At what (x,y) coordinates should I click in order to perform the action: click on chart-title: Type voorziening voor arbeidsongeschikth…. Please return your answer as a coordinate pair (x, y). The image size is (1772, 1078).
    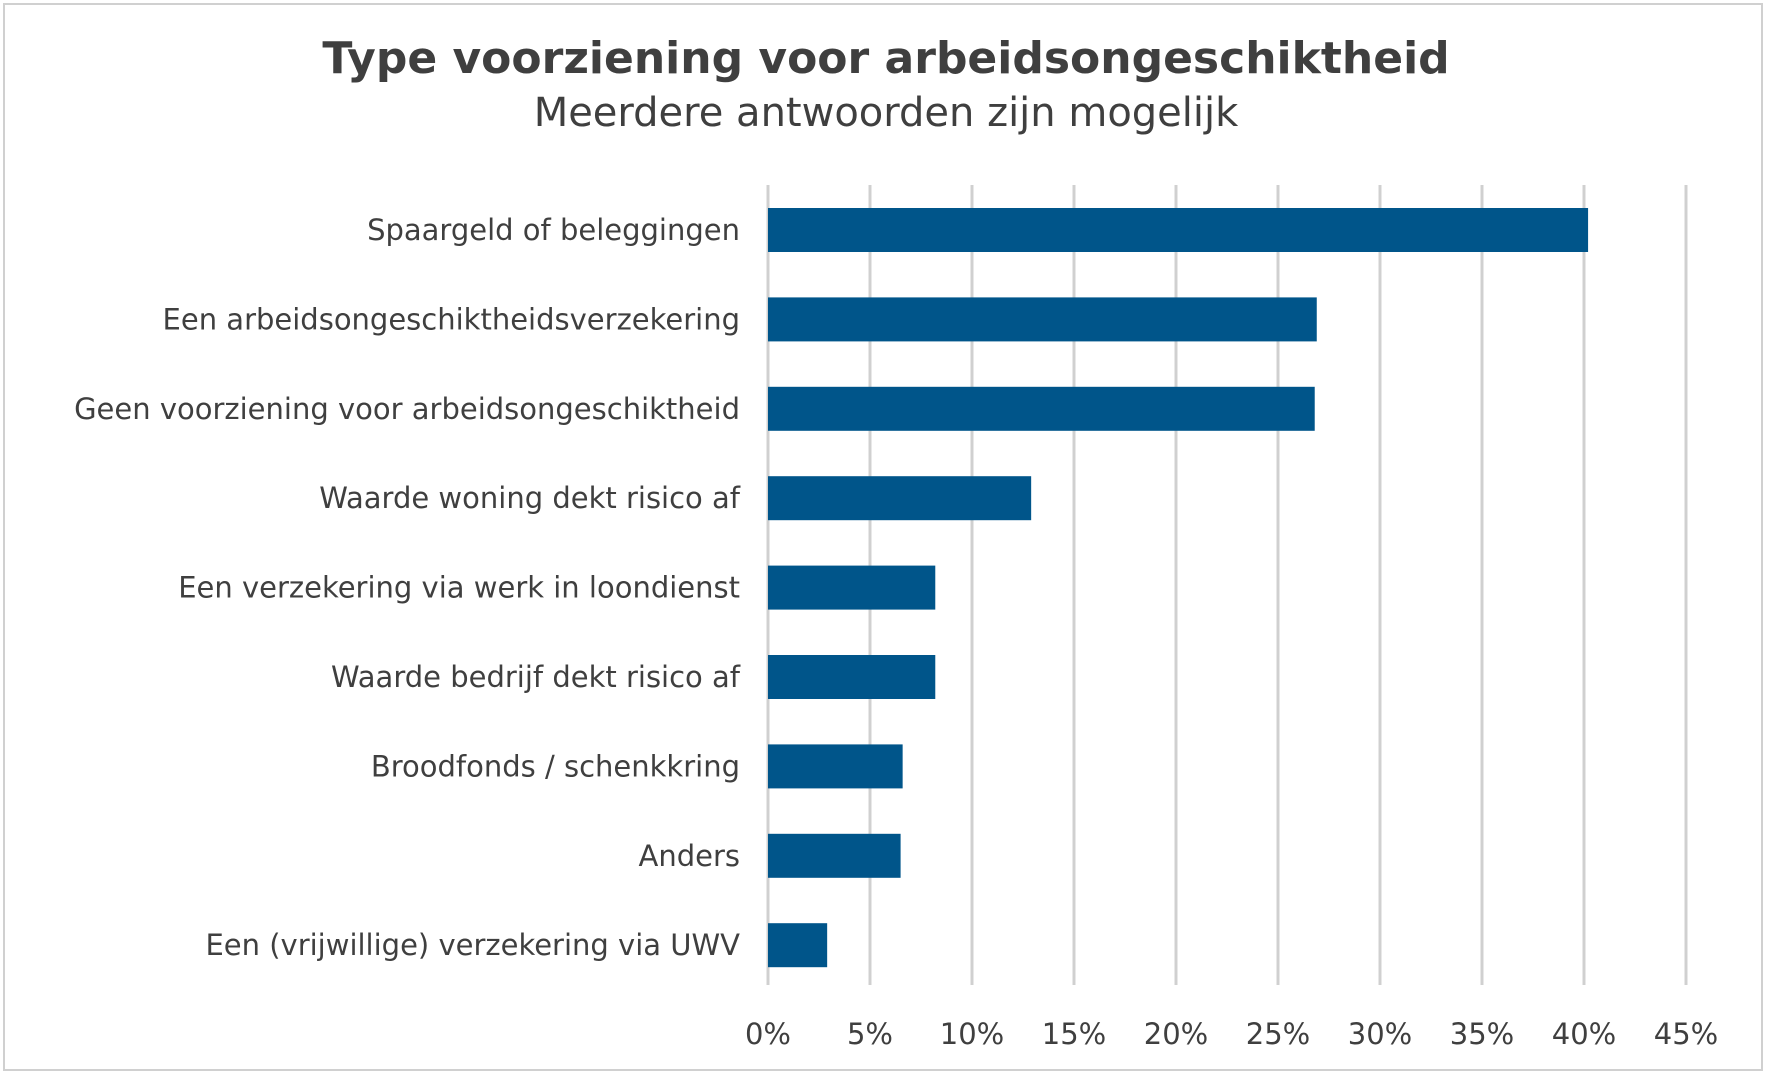
    Looking at the image, I should click on (886, 58).